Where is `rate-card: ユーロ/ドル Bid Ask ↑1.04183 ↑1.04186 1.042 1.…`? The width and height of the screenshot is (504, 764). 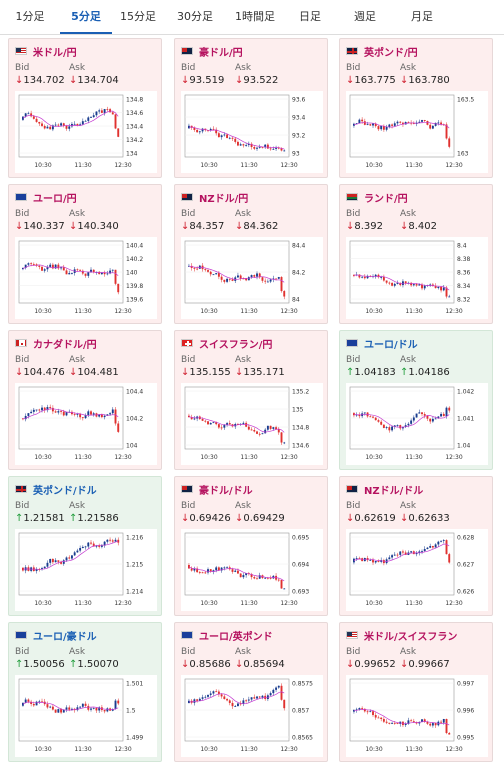 rate-card: ユーロ/ドル Bid Ask ↑1.04183 ↑1.04186 1.042 1.… is located at coordinates (416, 400).